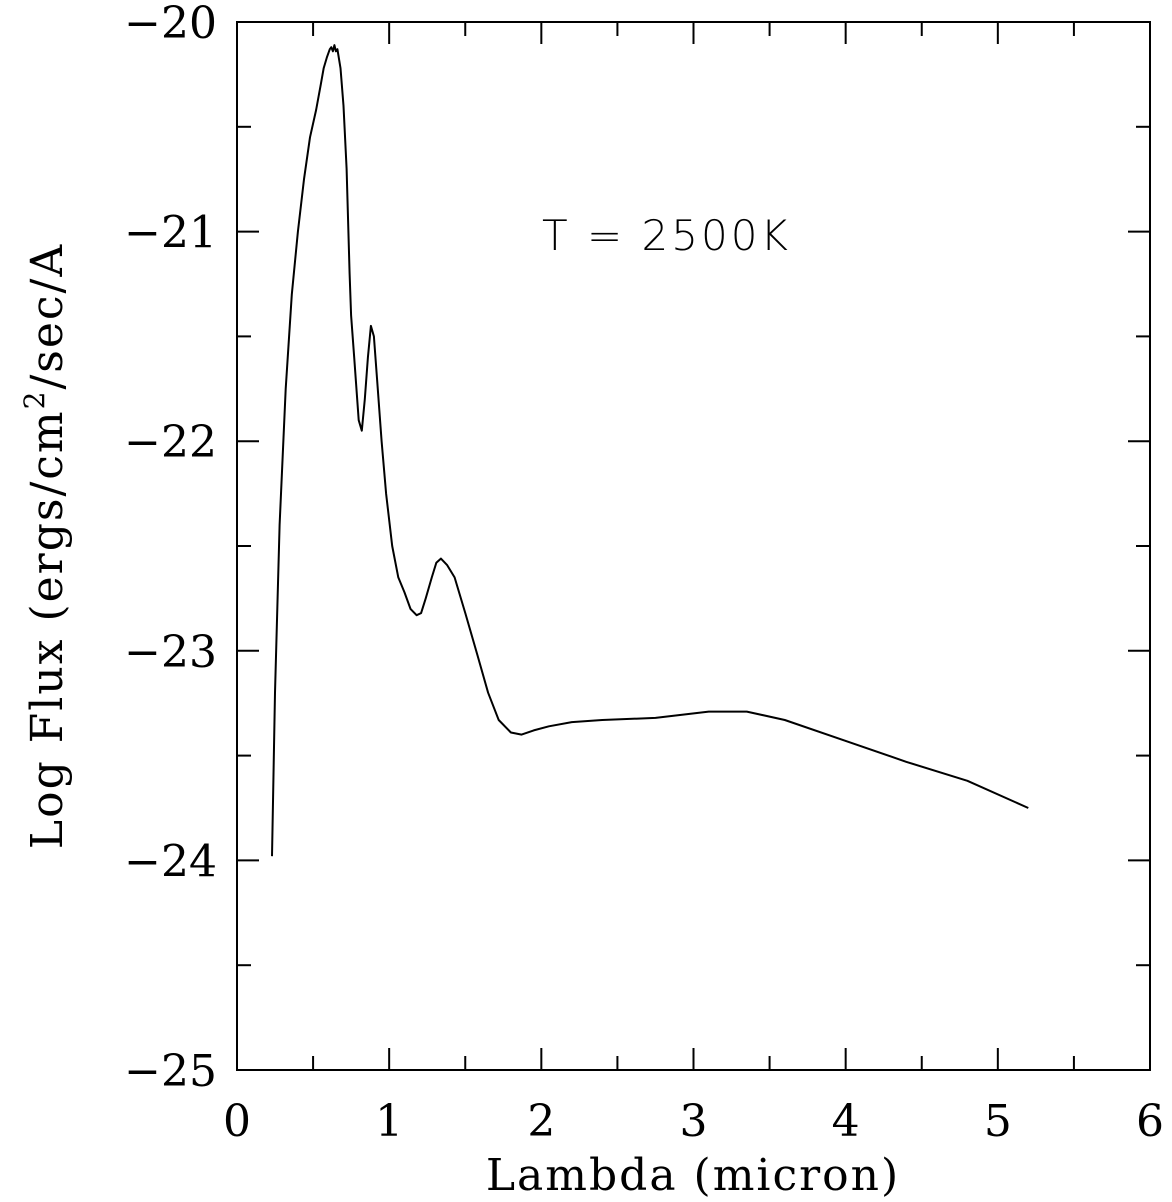 The width and height of the screenshot is (1172, 1202). What do you see at coordinates (693, 1175) in the screenshot?
I see `x-axis-title: Lambda (micron)` at bounding box center [693, 1175].